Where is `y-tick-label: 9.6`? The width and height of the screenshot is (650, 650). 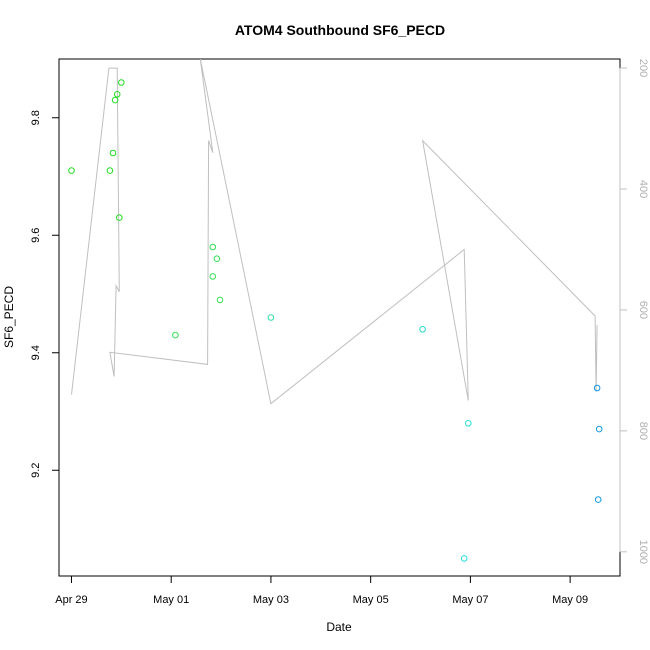
y-tick-label: 9.6 is located at coordinates (36, 235).